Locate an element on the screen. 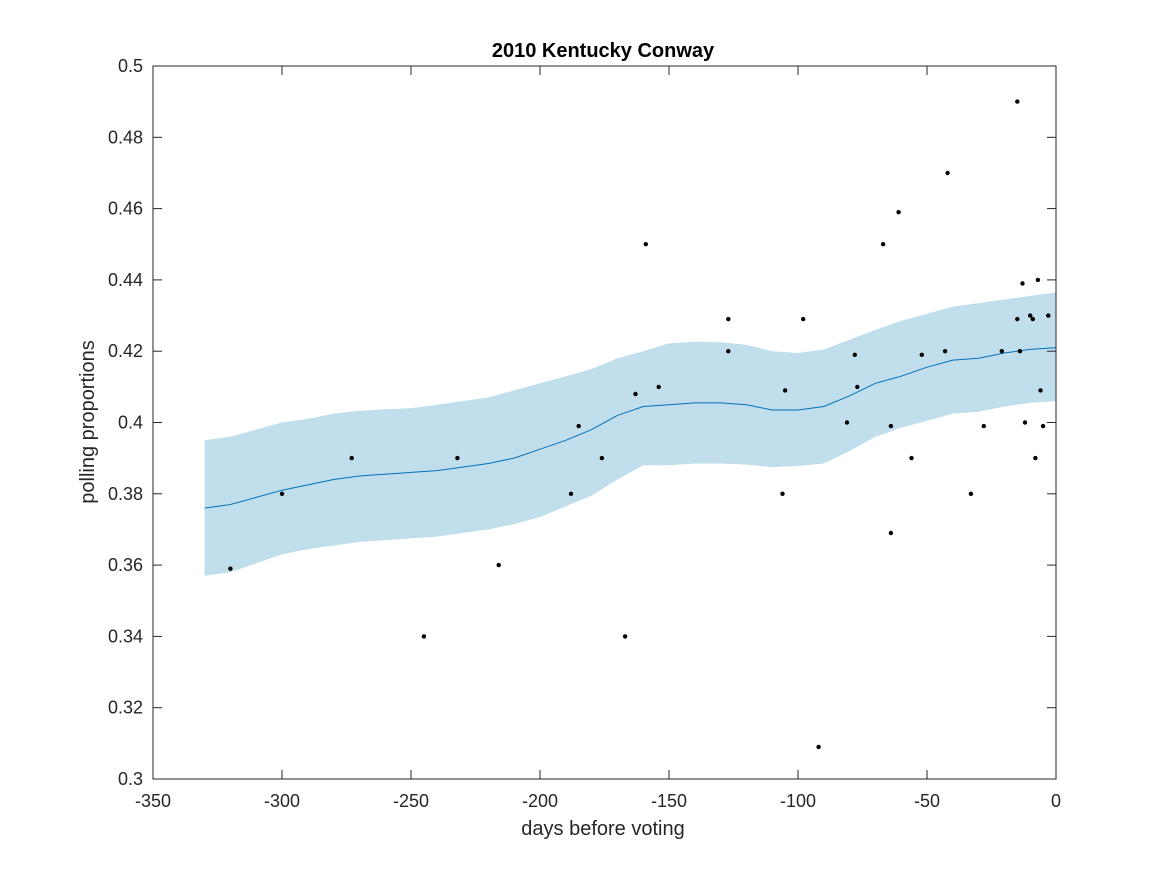  x-axis-label: days before voting is located at coordinates (602, 829).